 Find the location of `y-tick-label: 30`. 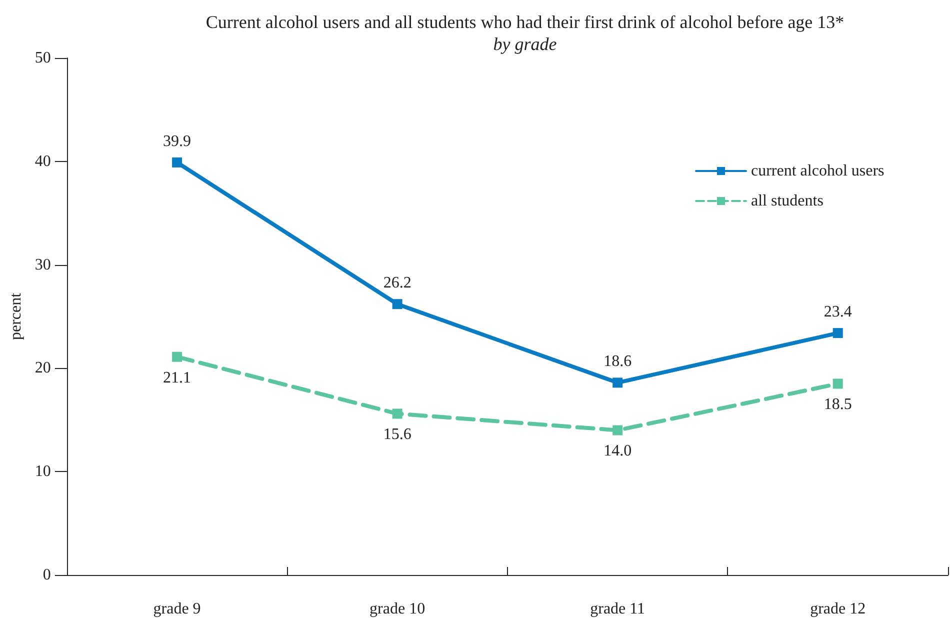

y-tick-label: 30 is located at coordinates (42, 265).